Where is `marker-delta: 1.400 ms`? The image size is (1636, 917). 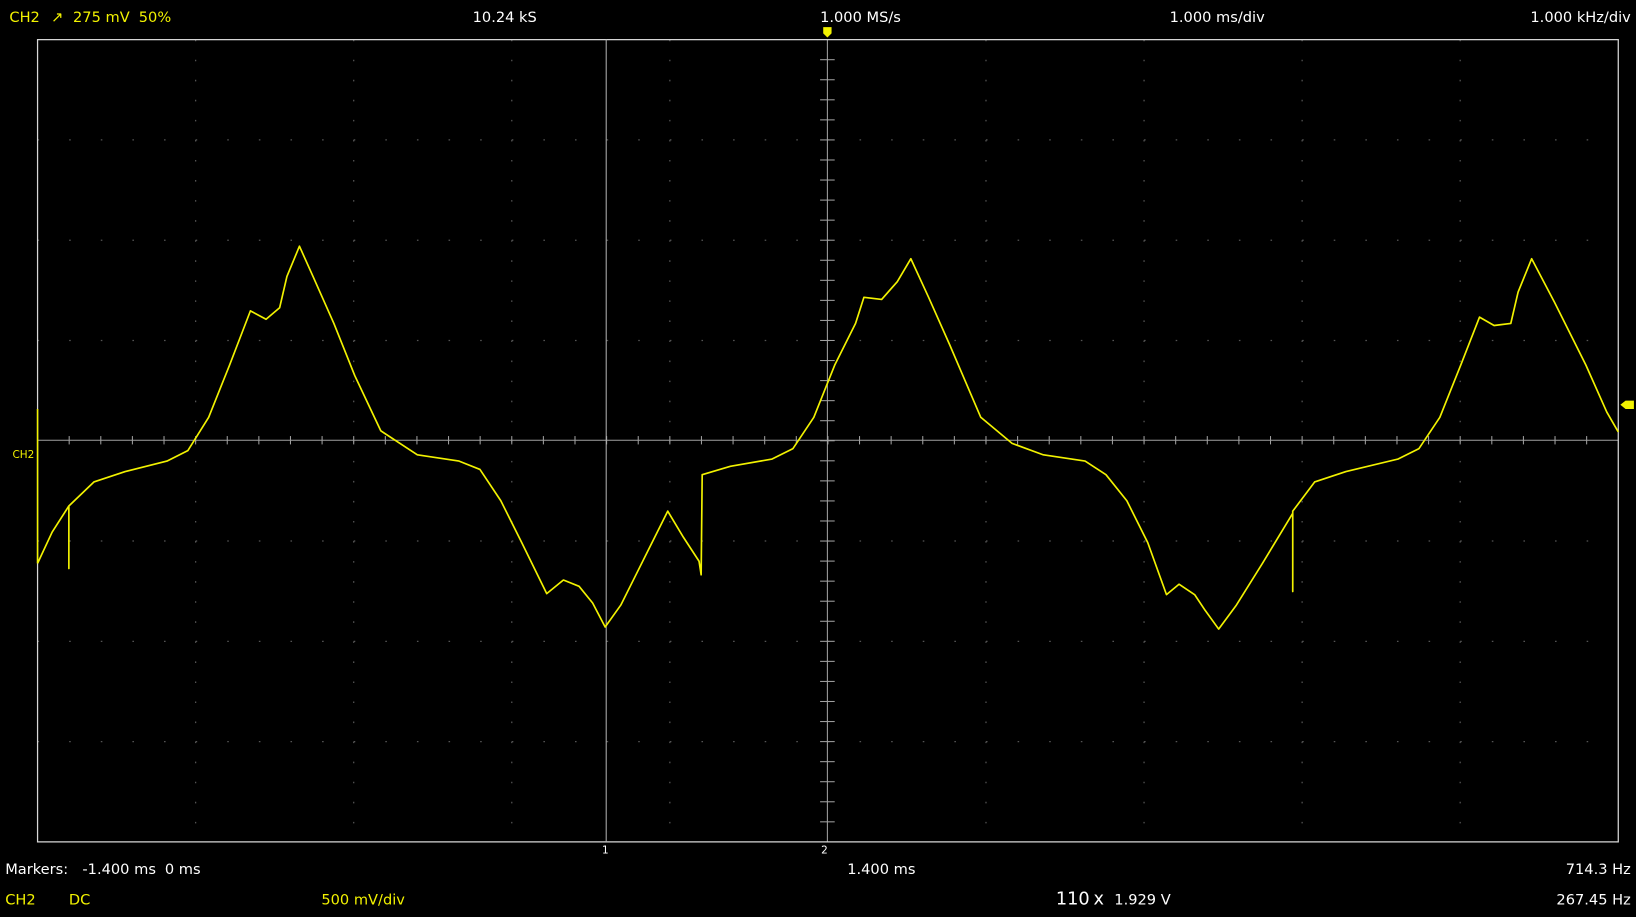
marker-delta: 1.400 ms is located at coordinates (881, 869).